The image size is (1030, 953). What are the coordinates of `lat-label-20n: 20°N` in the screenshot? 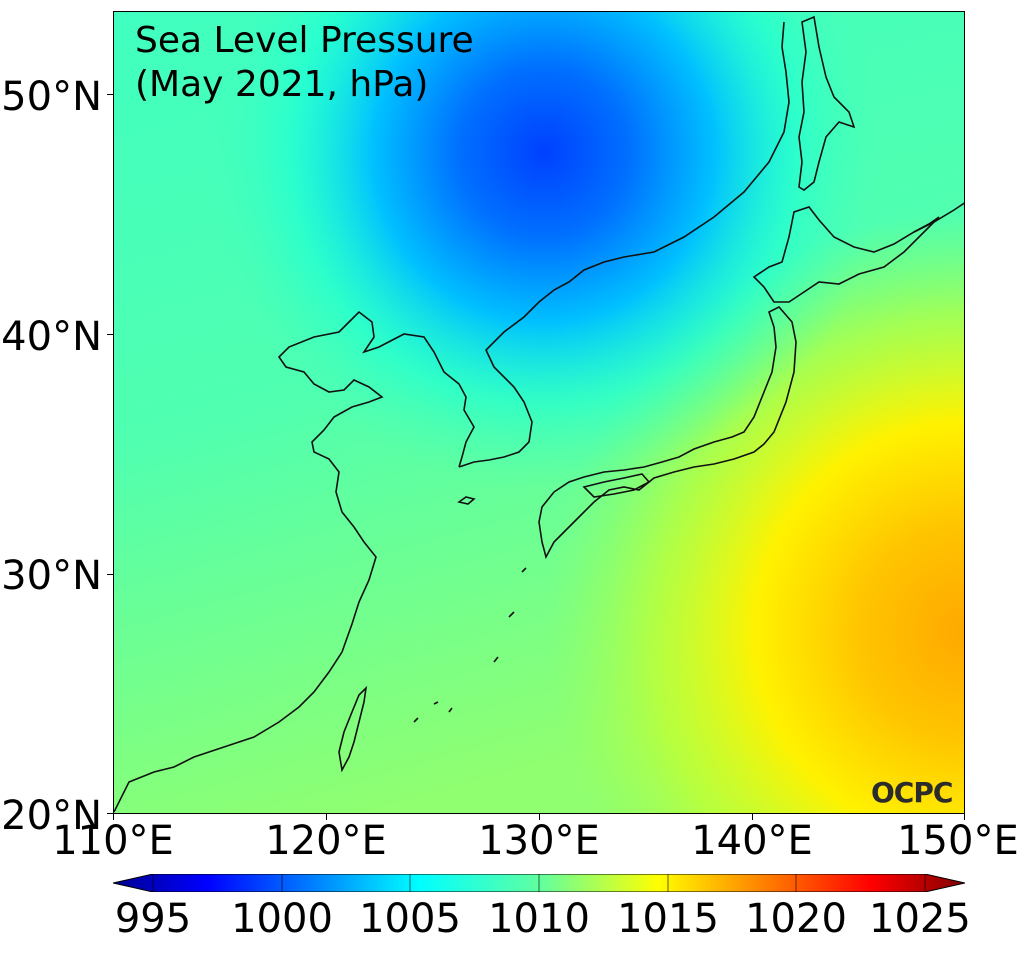 It's located at (51, 816).